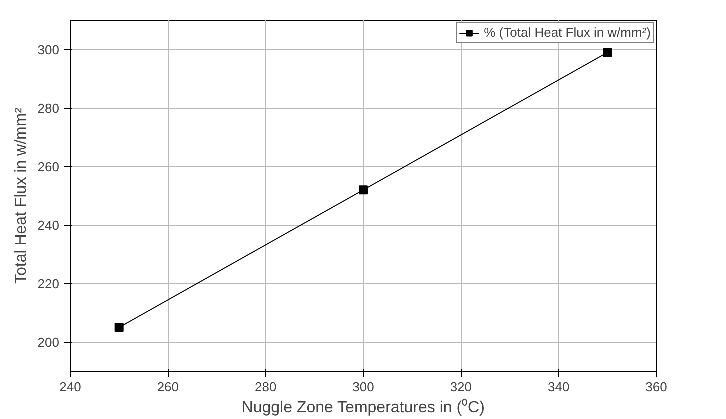 Image resolution: width=726 pixels, height=419 pixels. What do you see at coordinates (71, 387) in the screenshot?
I see `x-tick-label: 240` at bounding box center [71, 387].